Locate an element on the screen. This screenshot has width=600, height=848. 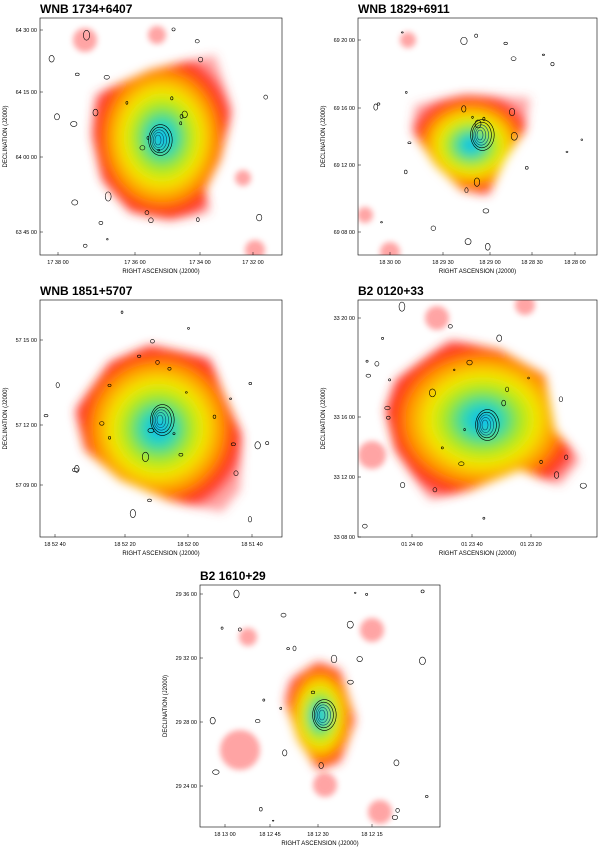
x-tick-label: 17 32 00 is located at coordinates (252, 263).